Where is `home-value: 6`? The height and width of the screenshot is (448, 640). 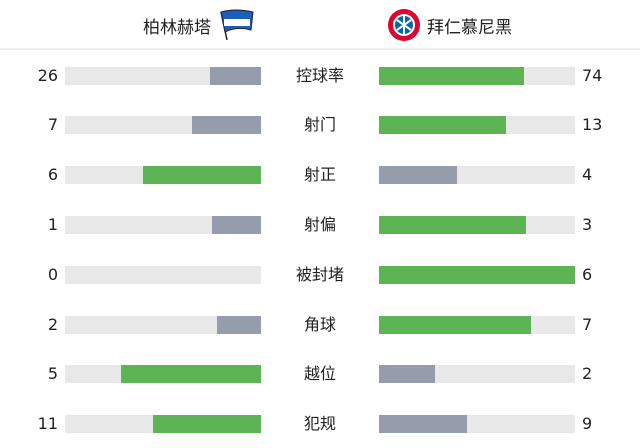 home-value: 6 is located at coordinates (52, 174).